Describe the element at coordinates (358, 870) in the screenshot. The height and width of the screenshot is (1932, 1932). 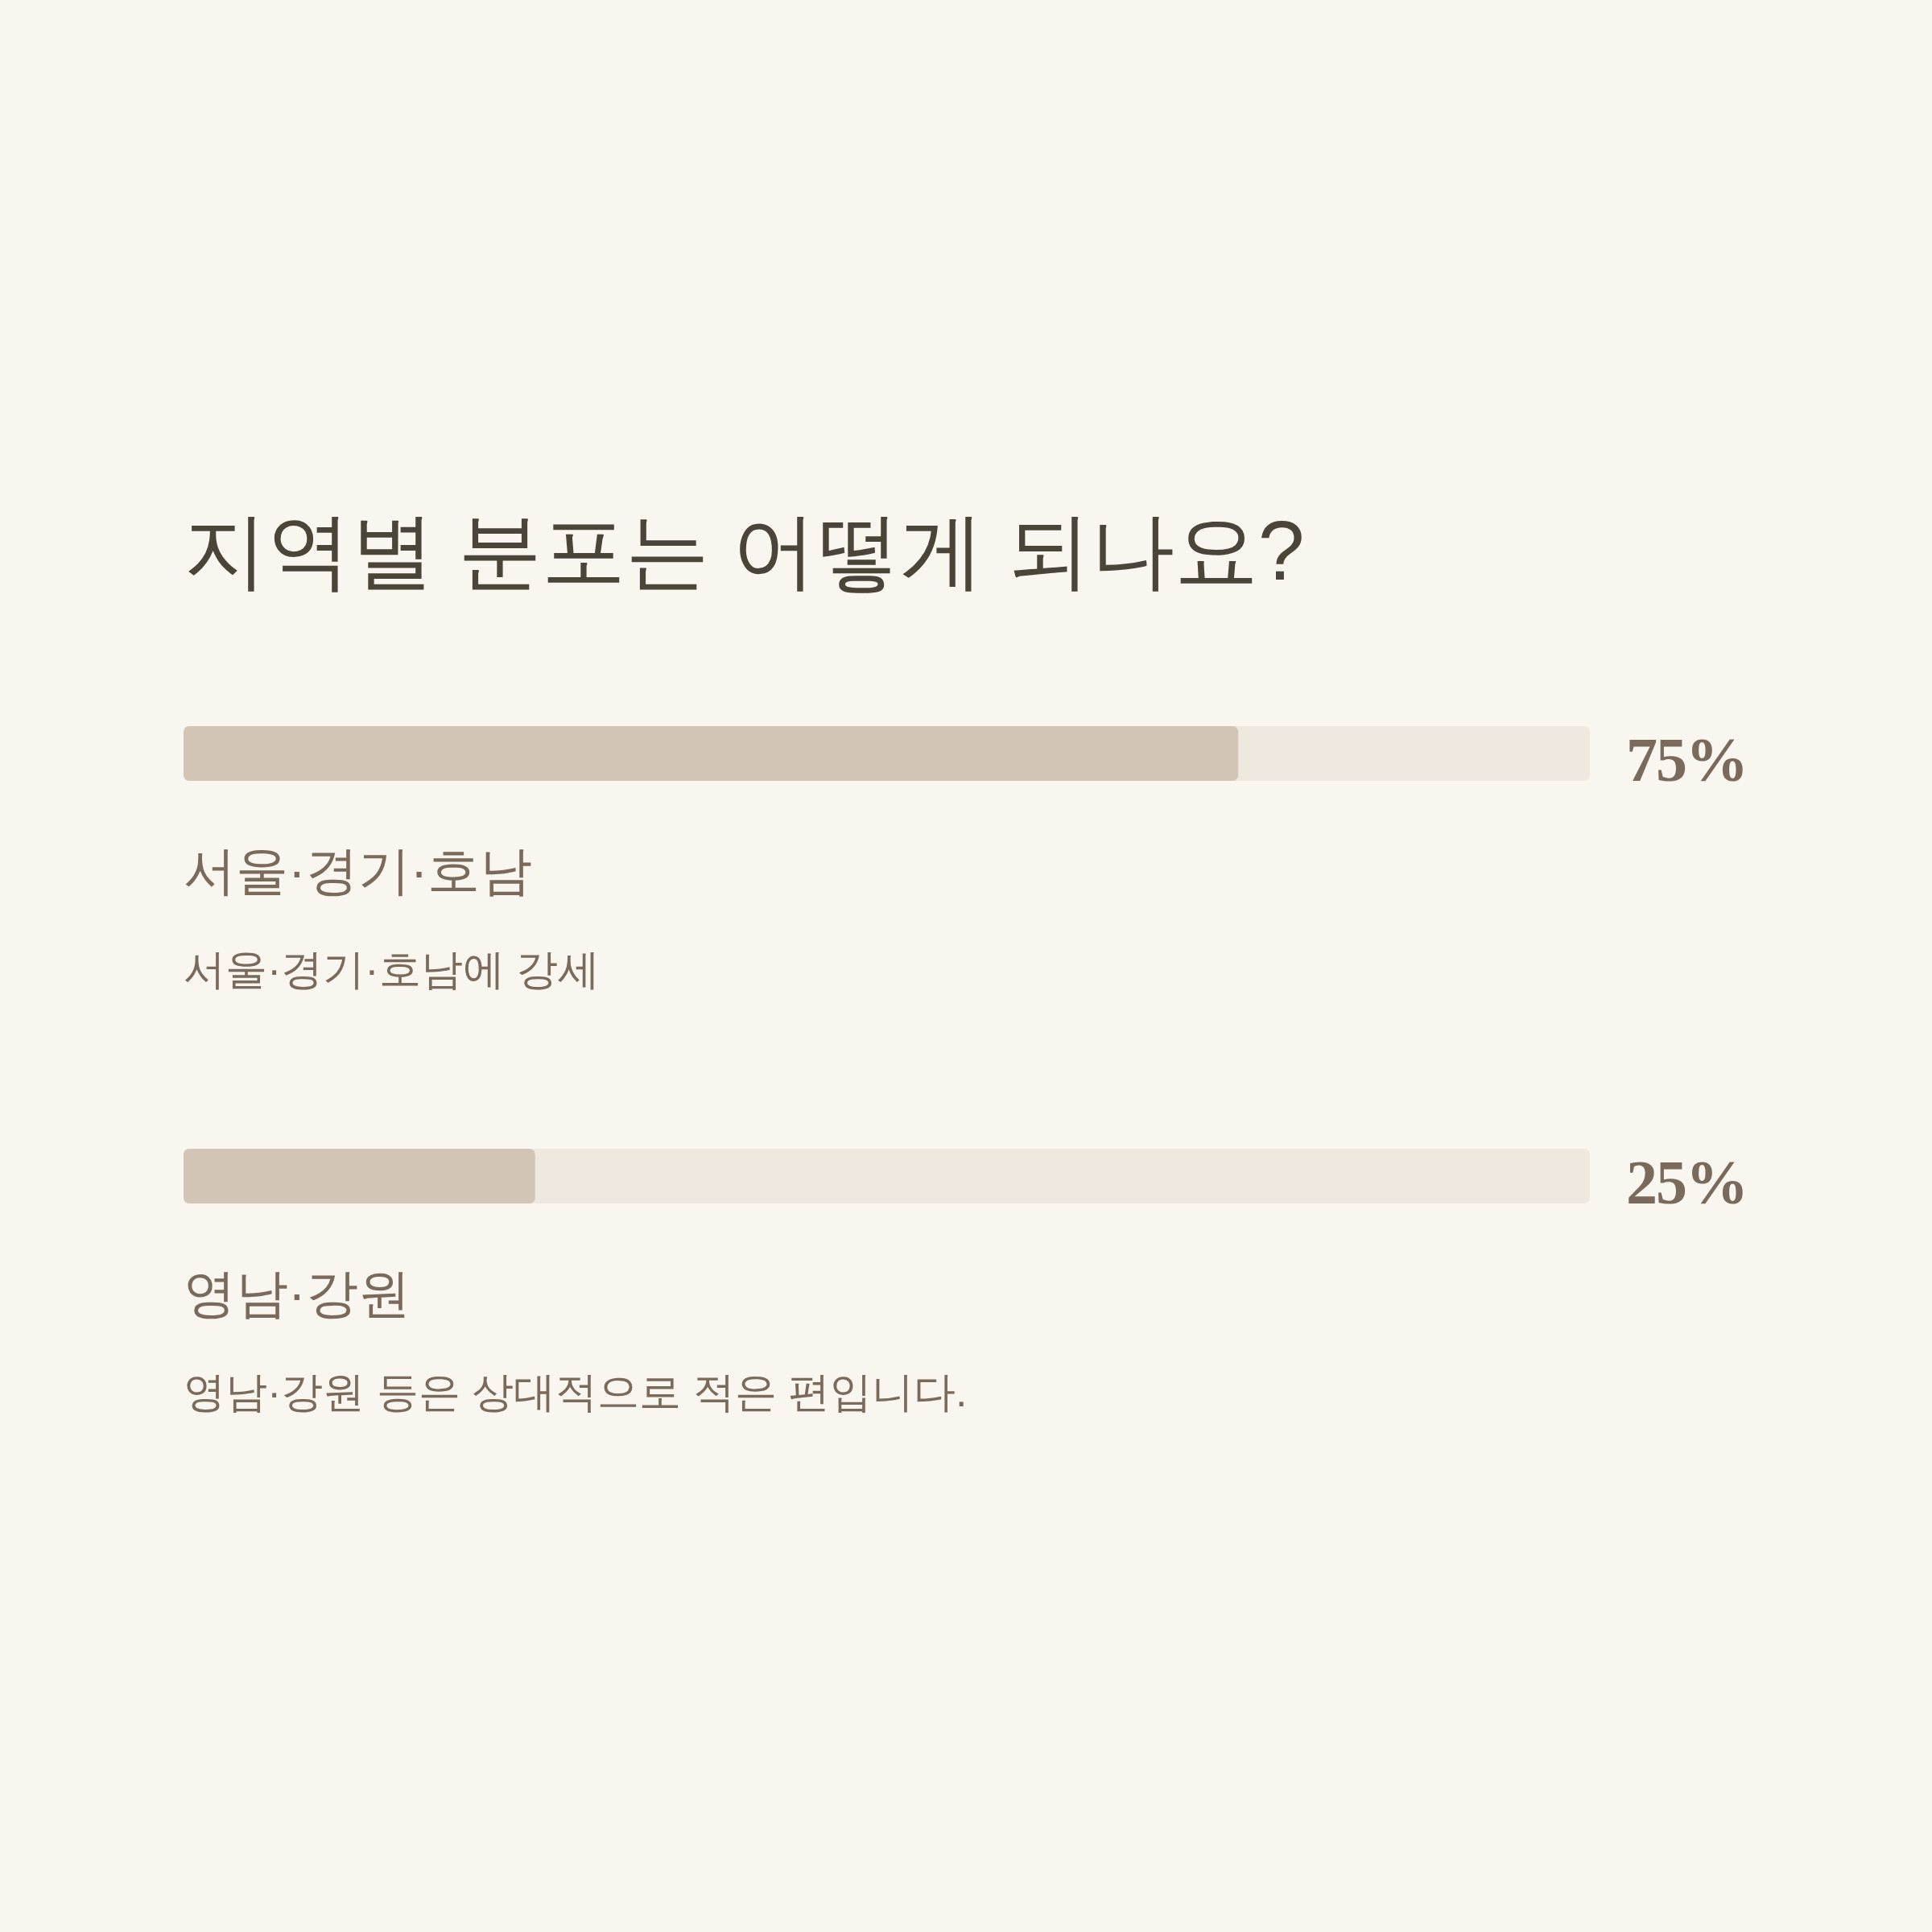
I see `category-label: 서울·경기·호남` at that location.